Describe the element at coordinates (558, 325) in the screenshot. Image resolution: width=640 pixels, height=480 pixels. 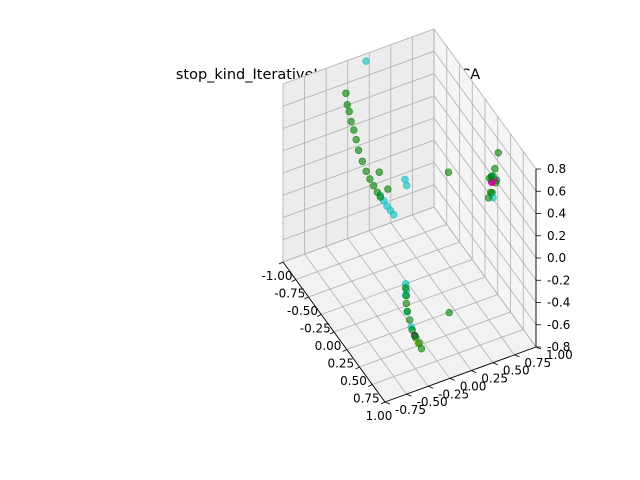
I see `z-tick-label: -0.6` at that location.